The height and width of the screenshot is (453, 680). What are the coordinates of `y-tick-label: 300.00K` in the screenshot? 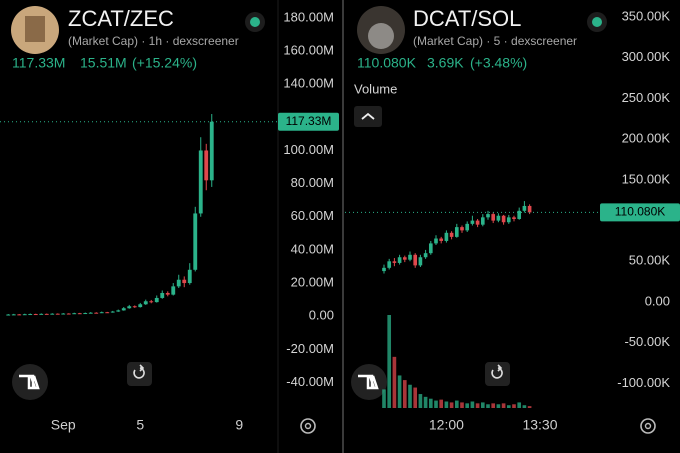 It's located at (646, 56).